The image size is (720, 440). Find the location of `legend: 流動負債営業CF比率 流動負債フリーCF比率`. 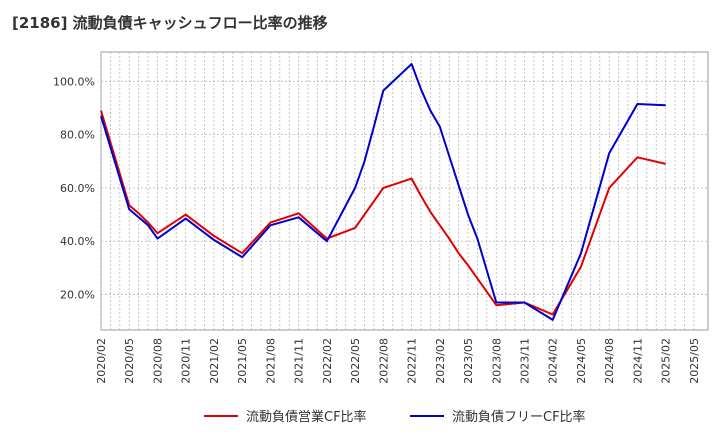

legend: 流動負債営業CF比率 流動負債フリーCF比率 is located at coordinates (395, 417).